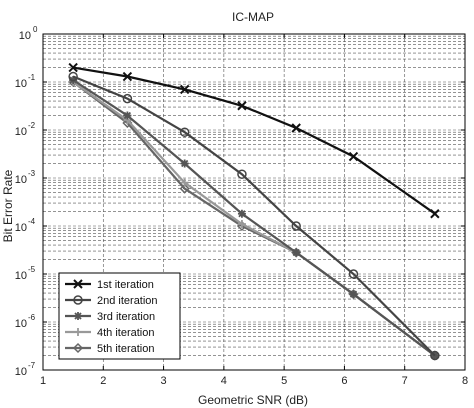 The height and width of the screenshot is (408, 474). What do you see at coordinates (32, 317) in the screenshot?
I see `y-tick-exponent: -6` at bounding box center [32, 317].